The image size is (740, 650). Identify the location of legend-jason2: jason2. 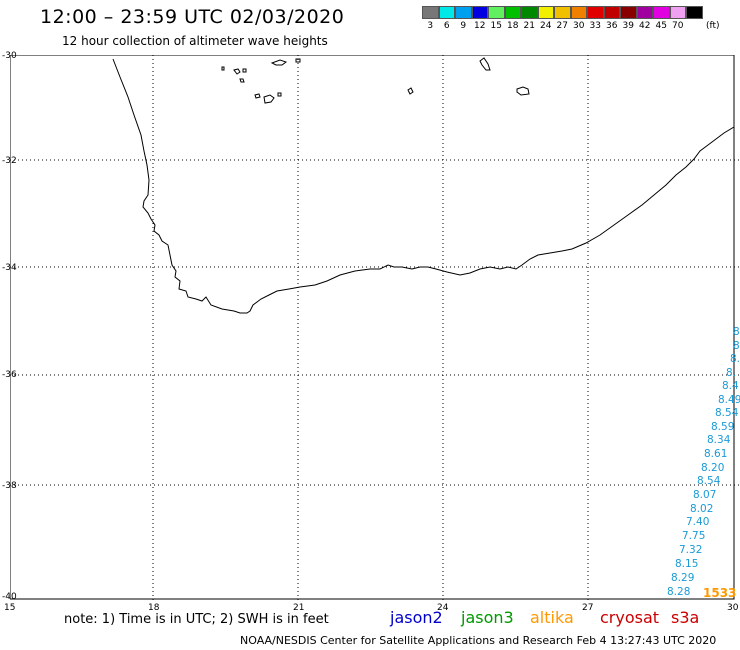
(416, 617).